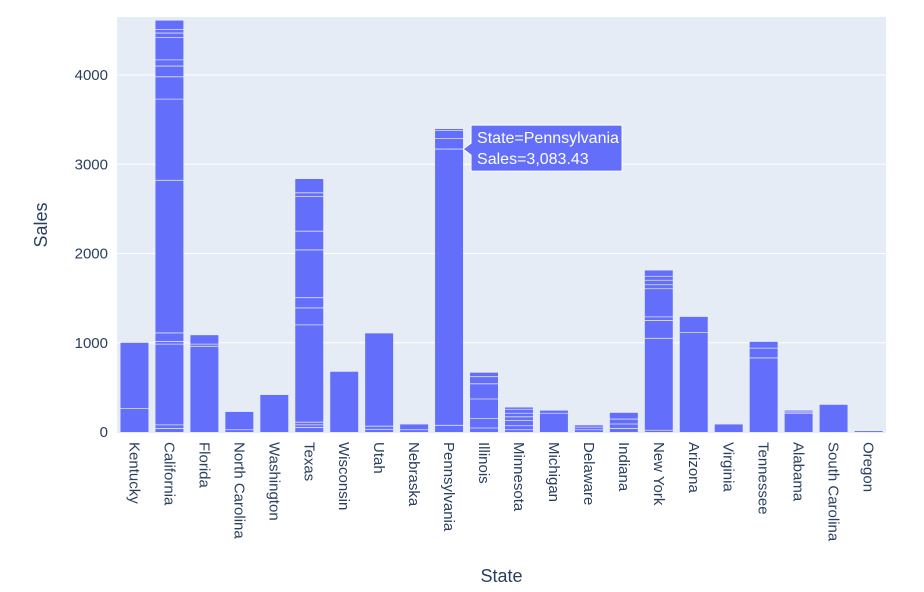  Describe the element at coordinates (91, 343) in the screenshot. I see `y-tick-label: 1000` at that location.